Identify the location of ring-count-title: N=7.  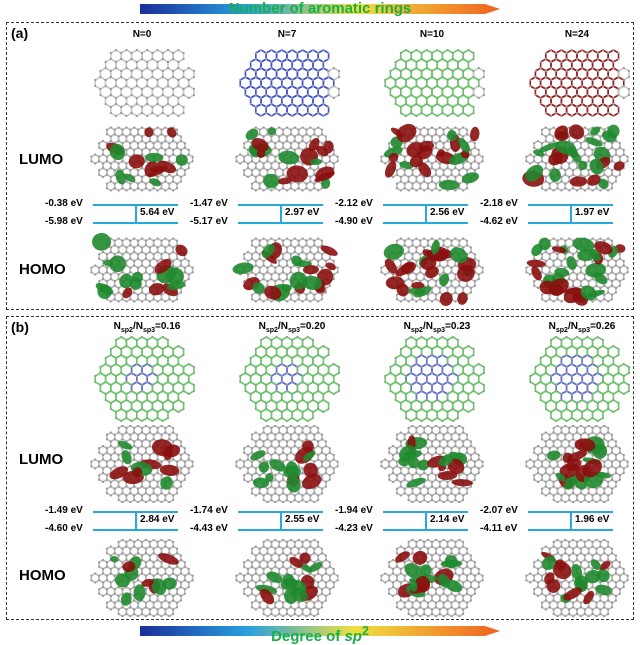
(287, 34).